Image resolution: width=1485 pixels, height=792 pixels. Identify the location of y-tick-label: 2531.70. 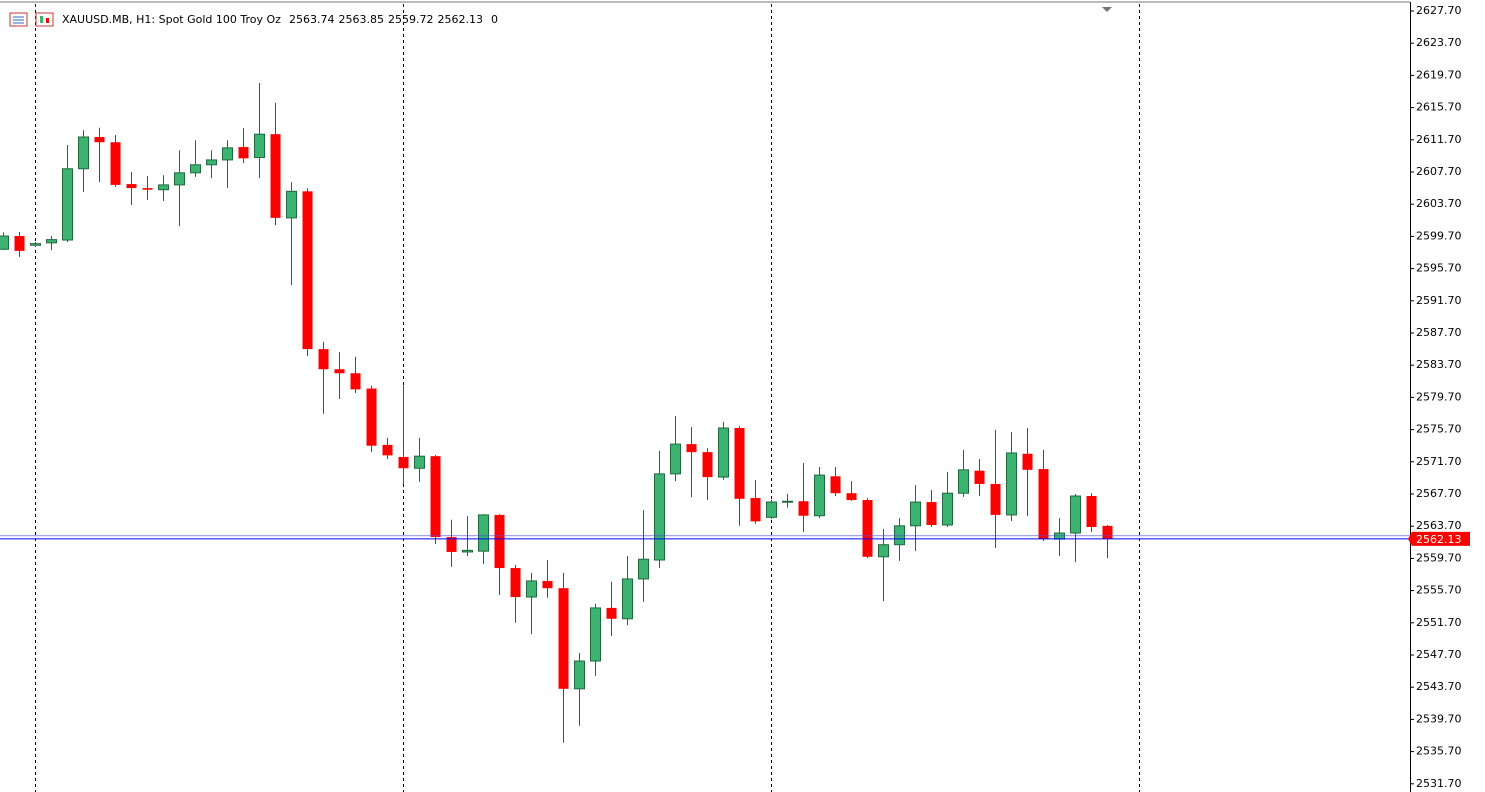
(1439, 783).